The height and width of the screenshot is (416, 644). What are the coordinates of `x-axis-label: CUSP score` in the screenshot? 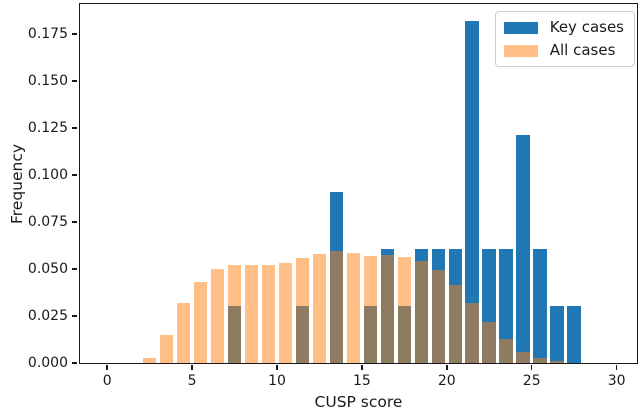 It's located at (358, 402).